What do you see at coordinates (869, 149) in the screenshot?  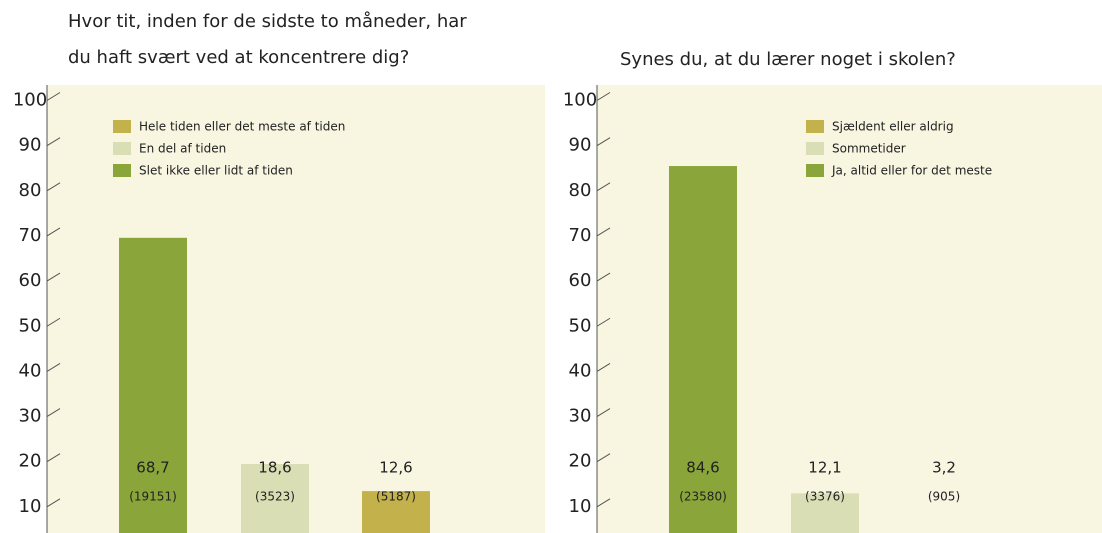 I see `legend-label: Sommetider` at bounding box center [869, 149].